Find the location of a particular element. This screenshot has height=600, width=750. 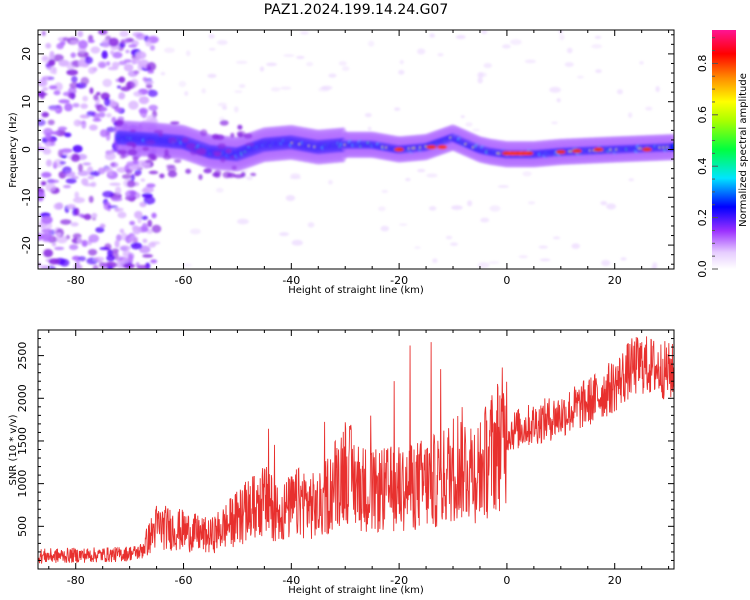

x-tick-label: -80 is located at coordinates (76, 280).